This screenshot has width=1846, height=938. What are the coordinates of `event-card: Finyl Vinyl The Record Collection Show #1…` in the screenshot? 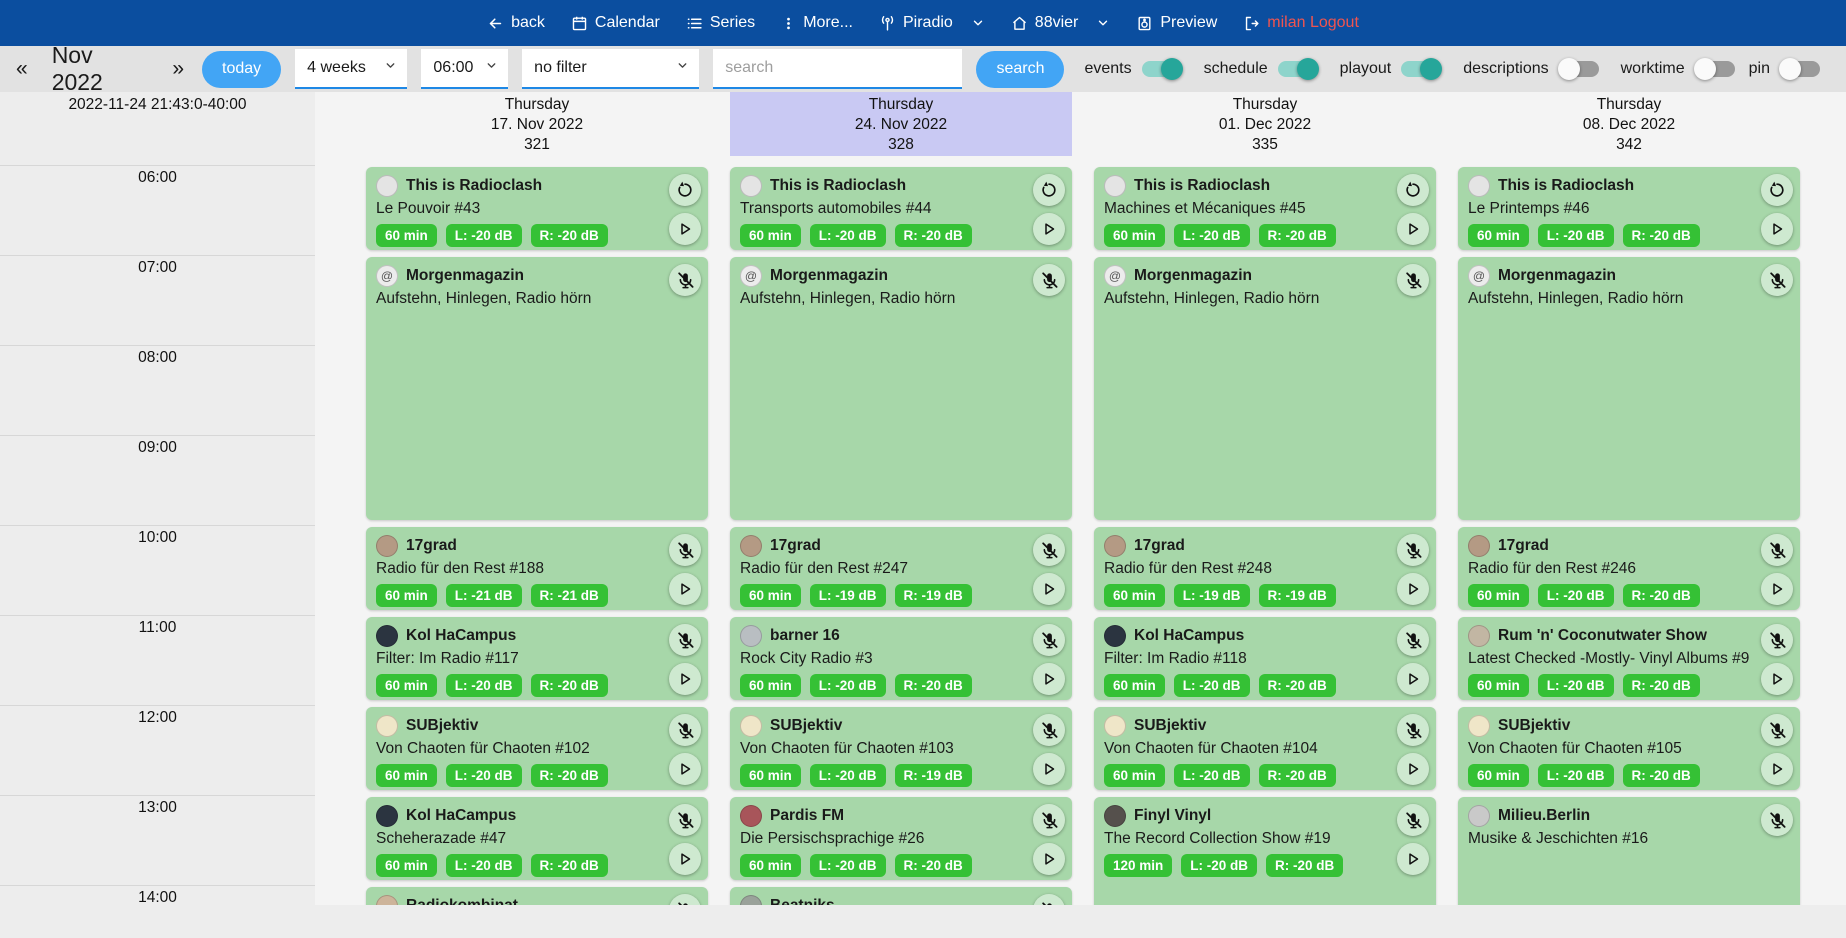 It's located at (1265, 851).